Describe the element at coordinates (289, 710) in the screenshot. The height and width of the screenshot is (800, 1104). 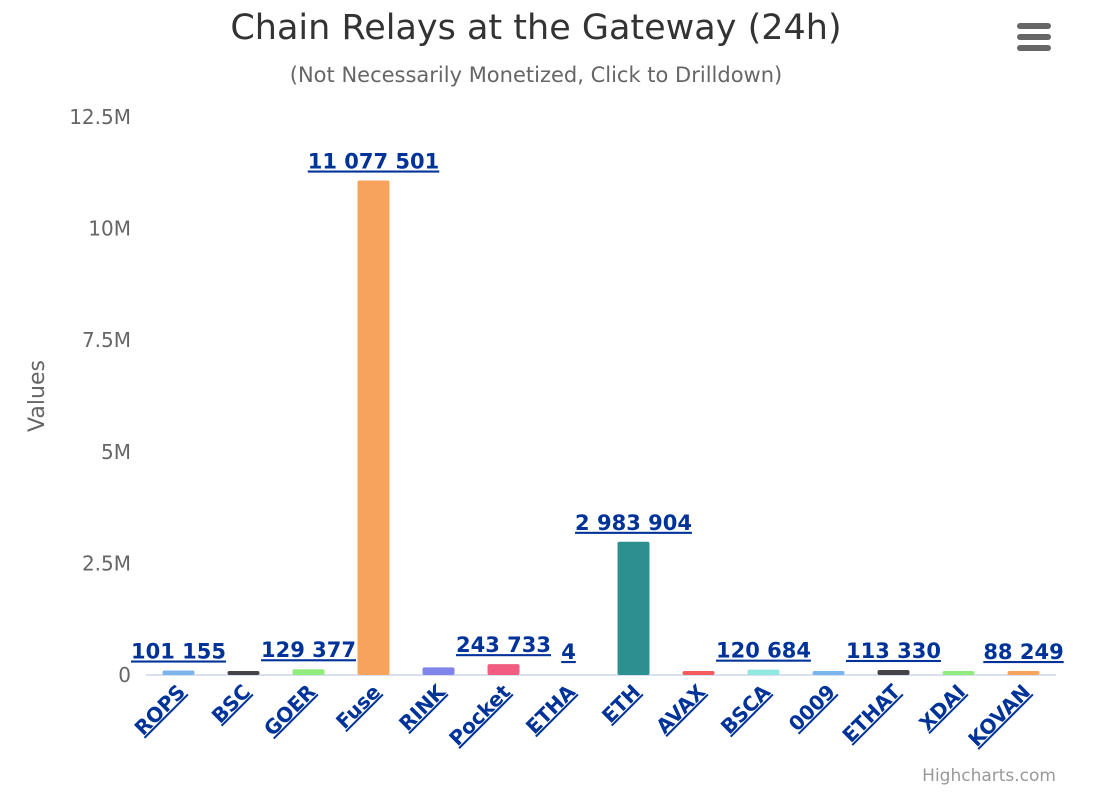
I see `x-tick-label: GOER` at that location.